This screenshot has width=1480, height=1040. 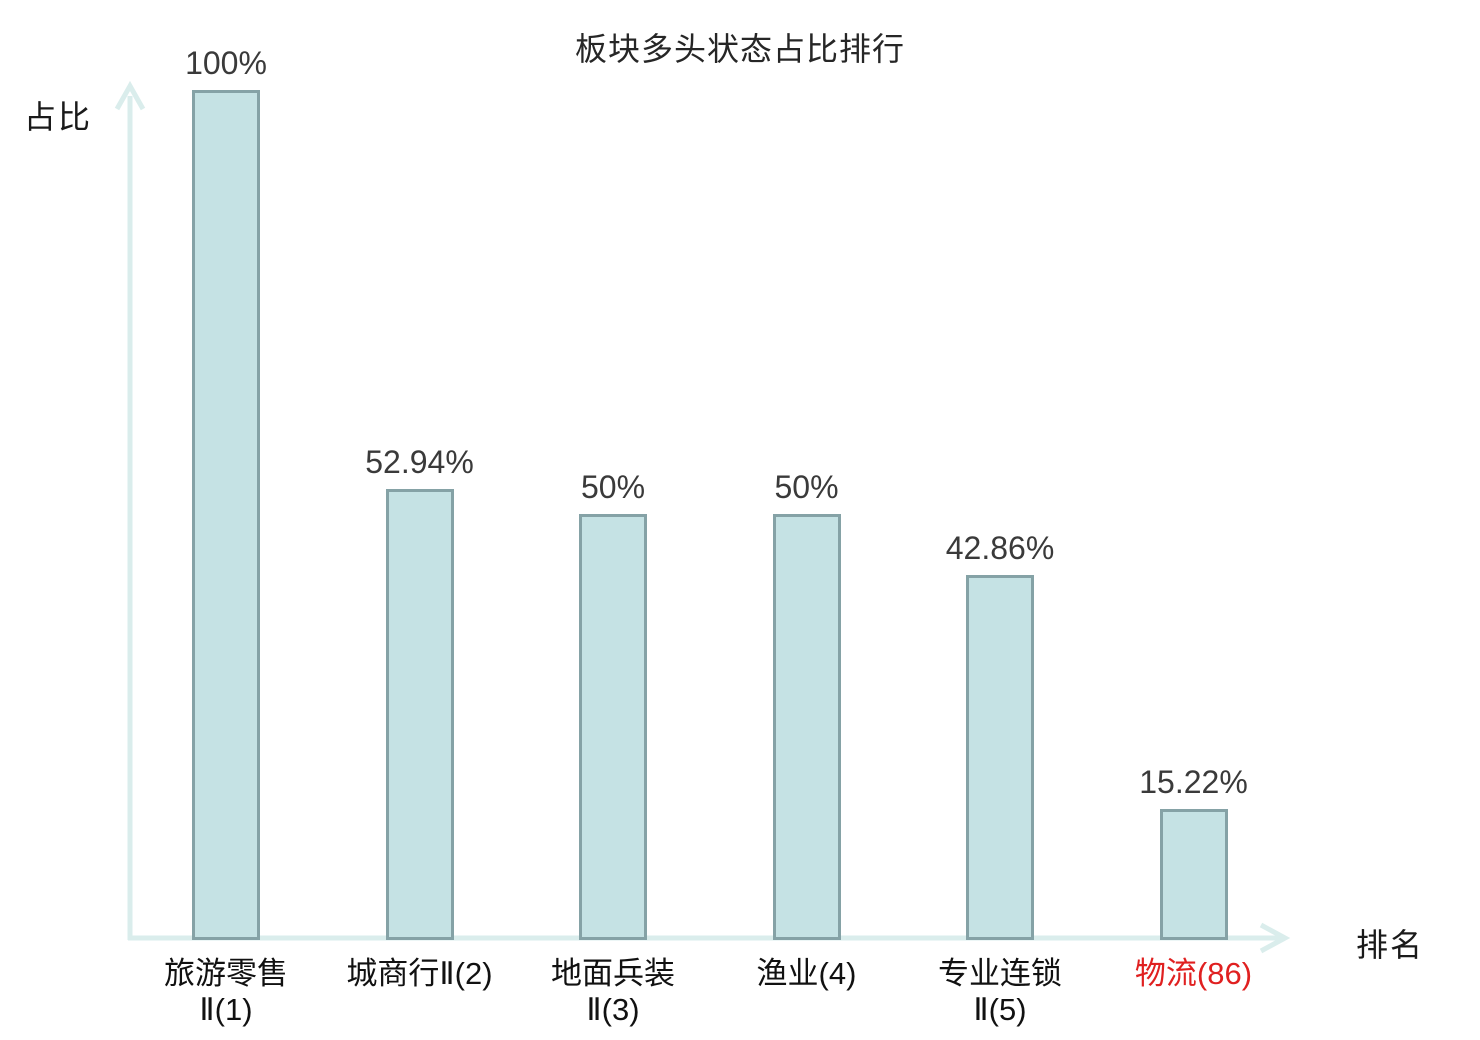 I want to click on category-label-line: Ⅱ(5), so click(x=1000, y=1009).